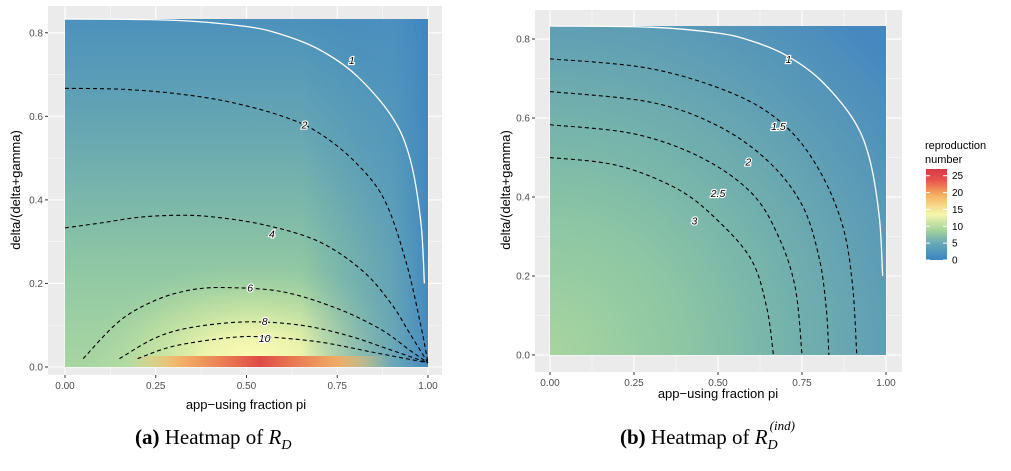 The width and height of the screenshot is (1011, 471). What do you see at coordinates (214, 437) in the screenshot?
I see `caption-a-text: Heatmap of` at bounding box center [214, 437].